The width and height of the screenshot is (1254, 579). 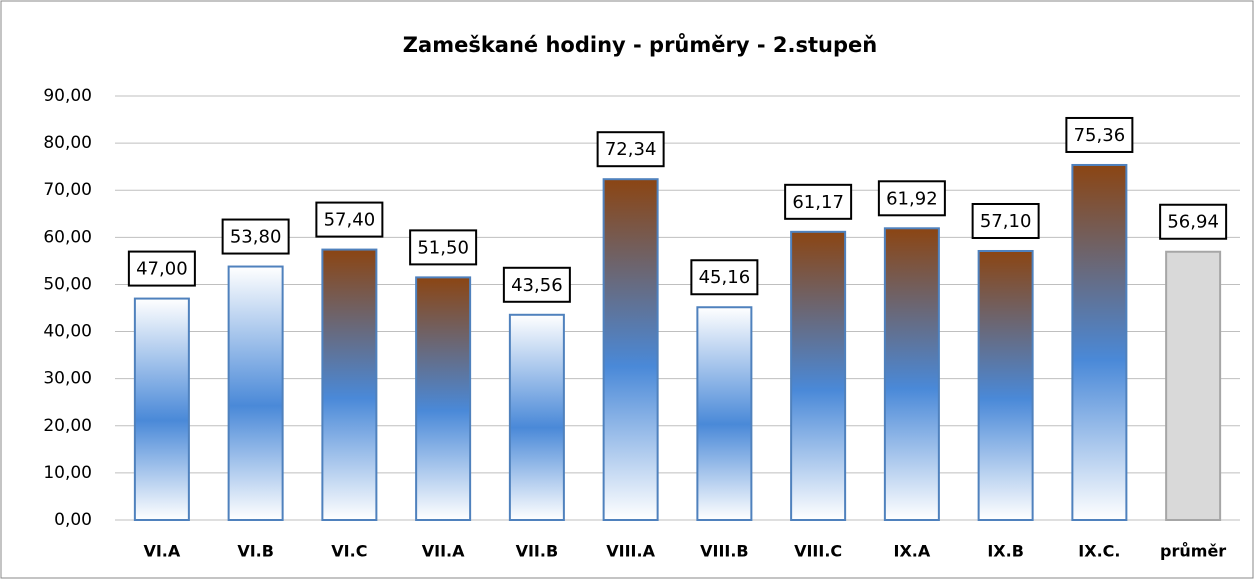 What do you see at coordinates (67, 473) in the screenshot?
I see `y-tick-label: 10,00` at bounding box center [67, 473].